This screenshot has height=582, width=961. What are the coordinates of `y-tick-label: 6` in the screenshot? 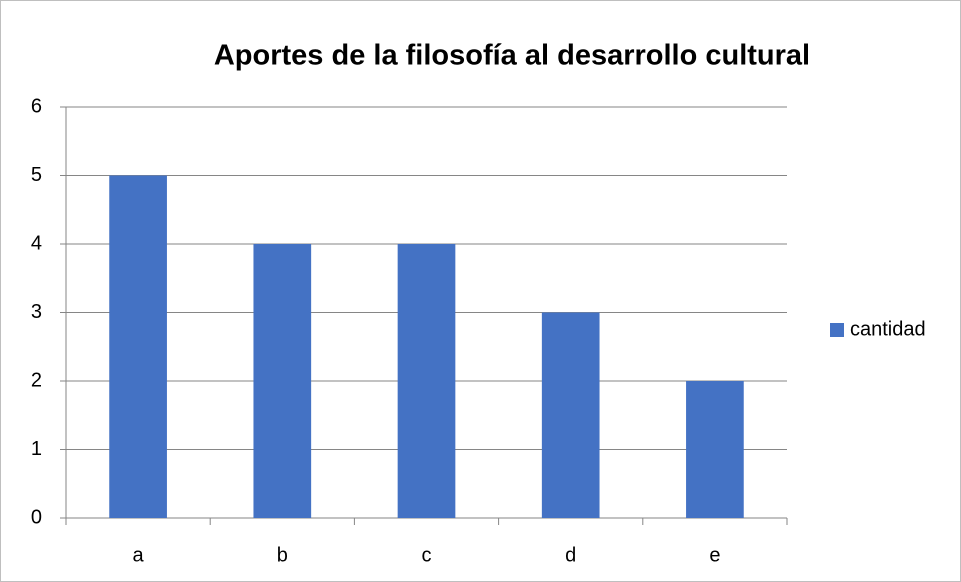 It's located at (36, 106).